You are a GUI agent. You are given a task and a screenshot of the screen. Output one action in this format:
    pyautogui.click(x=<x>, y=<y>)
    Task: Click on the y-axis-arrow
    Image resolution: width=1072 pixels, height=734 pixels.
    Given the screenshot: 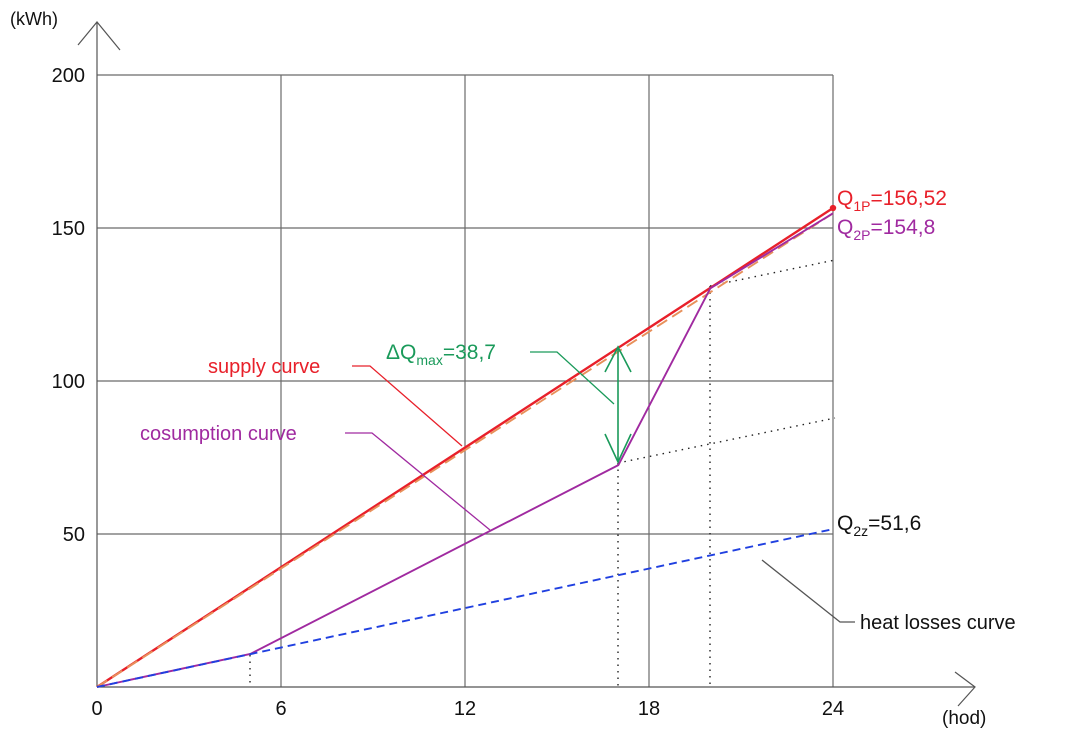 What is the action you would take?
    pyautogui.click(x=99, y=36)
    